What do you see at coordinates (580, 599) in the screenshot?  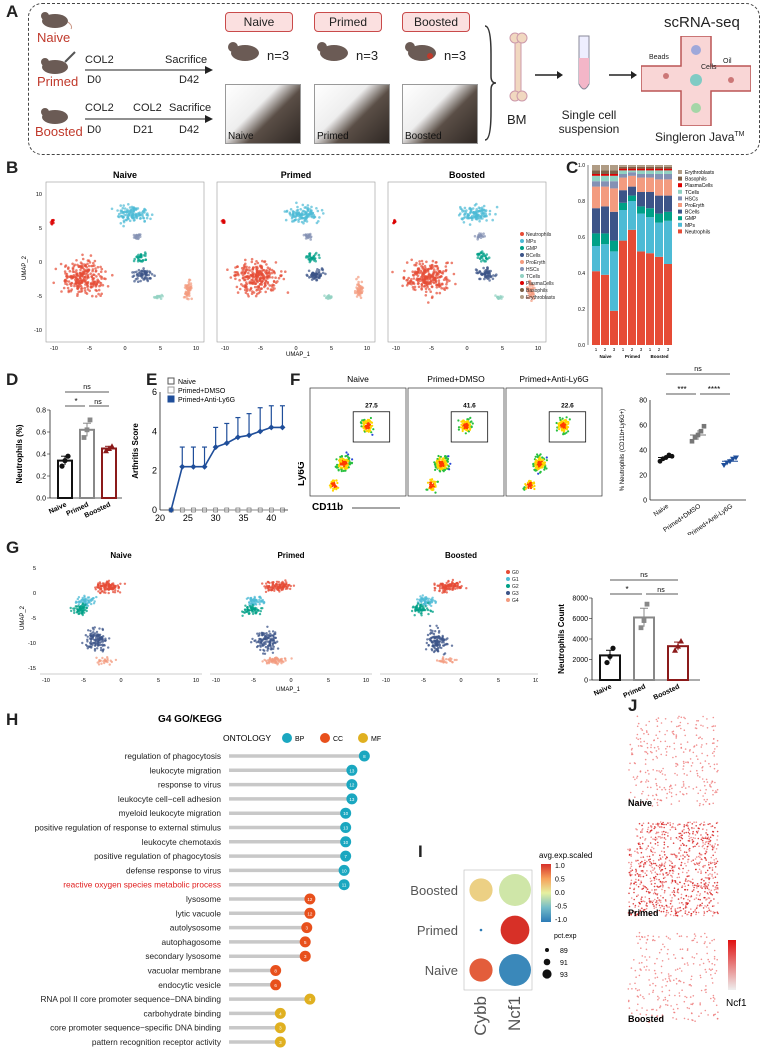 I see `g-ytick: 8000` at bounding box center [580, 599].